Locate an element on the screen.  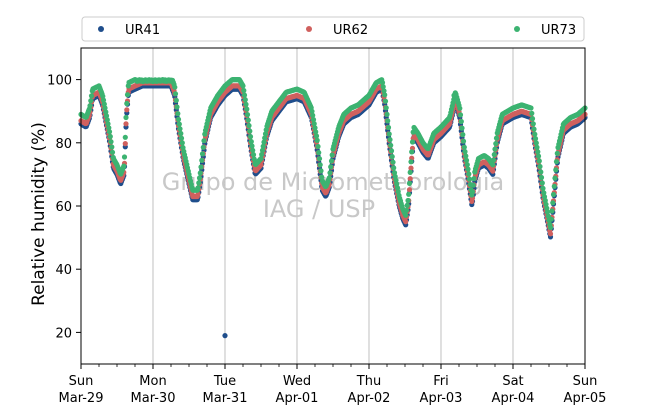
x-tick-label-day: Sun is located at coordinates (81, 381).